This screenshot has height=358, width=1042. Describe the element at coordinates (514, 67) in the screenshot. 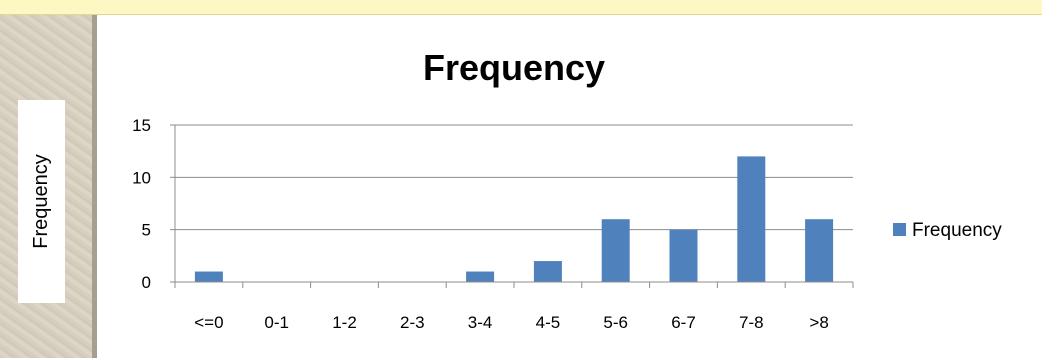

I see `chart-title: Frequency` at that location.